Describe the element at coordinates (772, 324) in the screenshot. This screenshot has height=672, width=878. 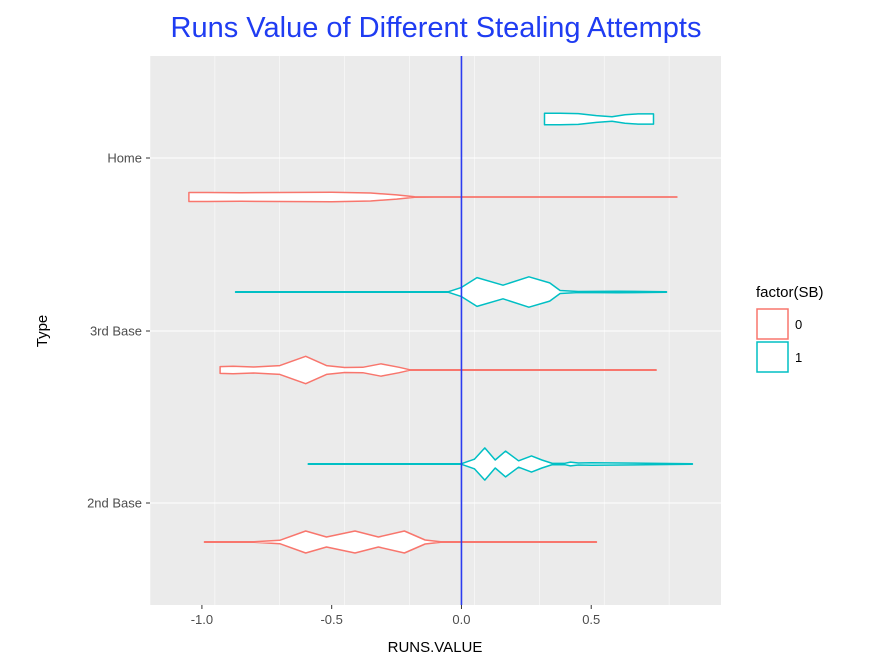
I see `legend-key-sb0` at that location.